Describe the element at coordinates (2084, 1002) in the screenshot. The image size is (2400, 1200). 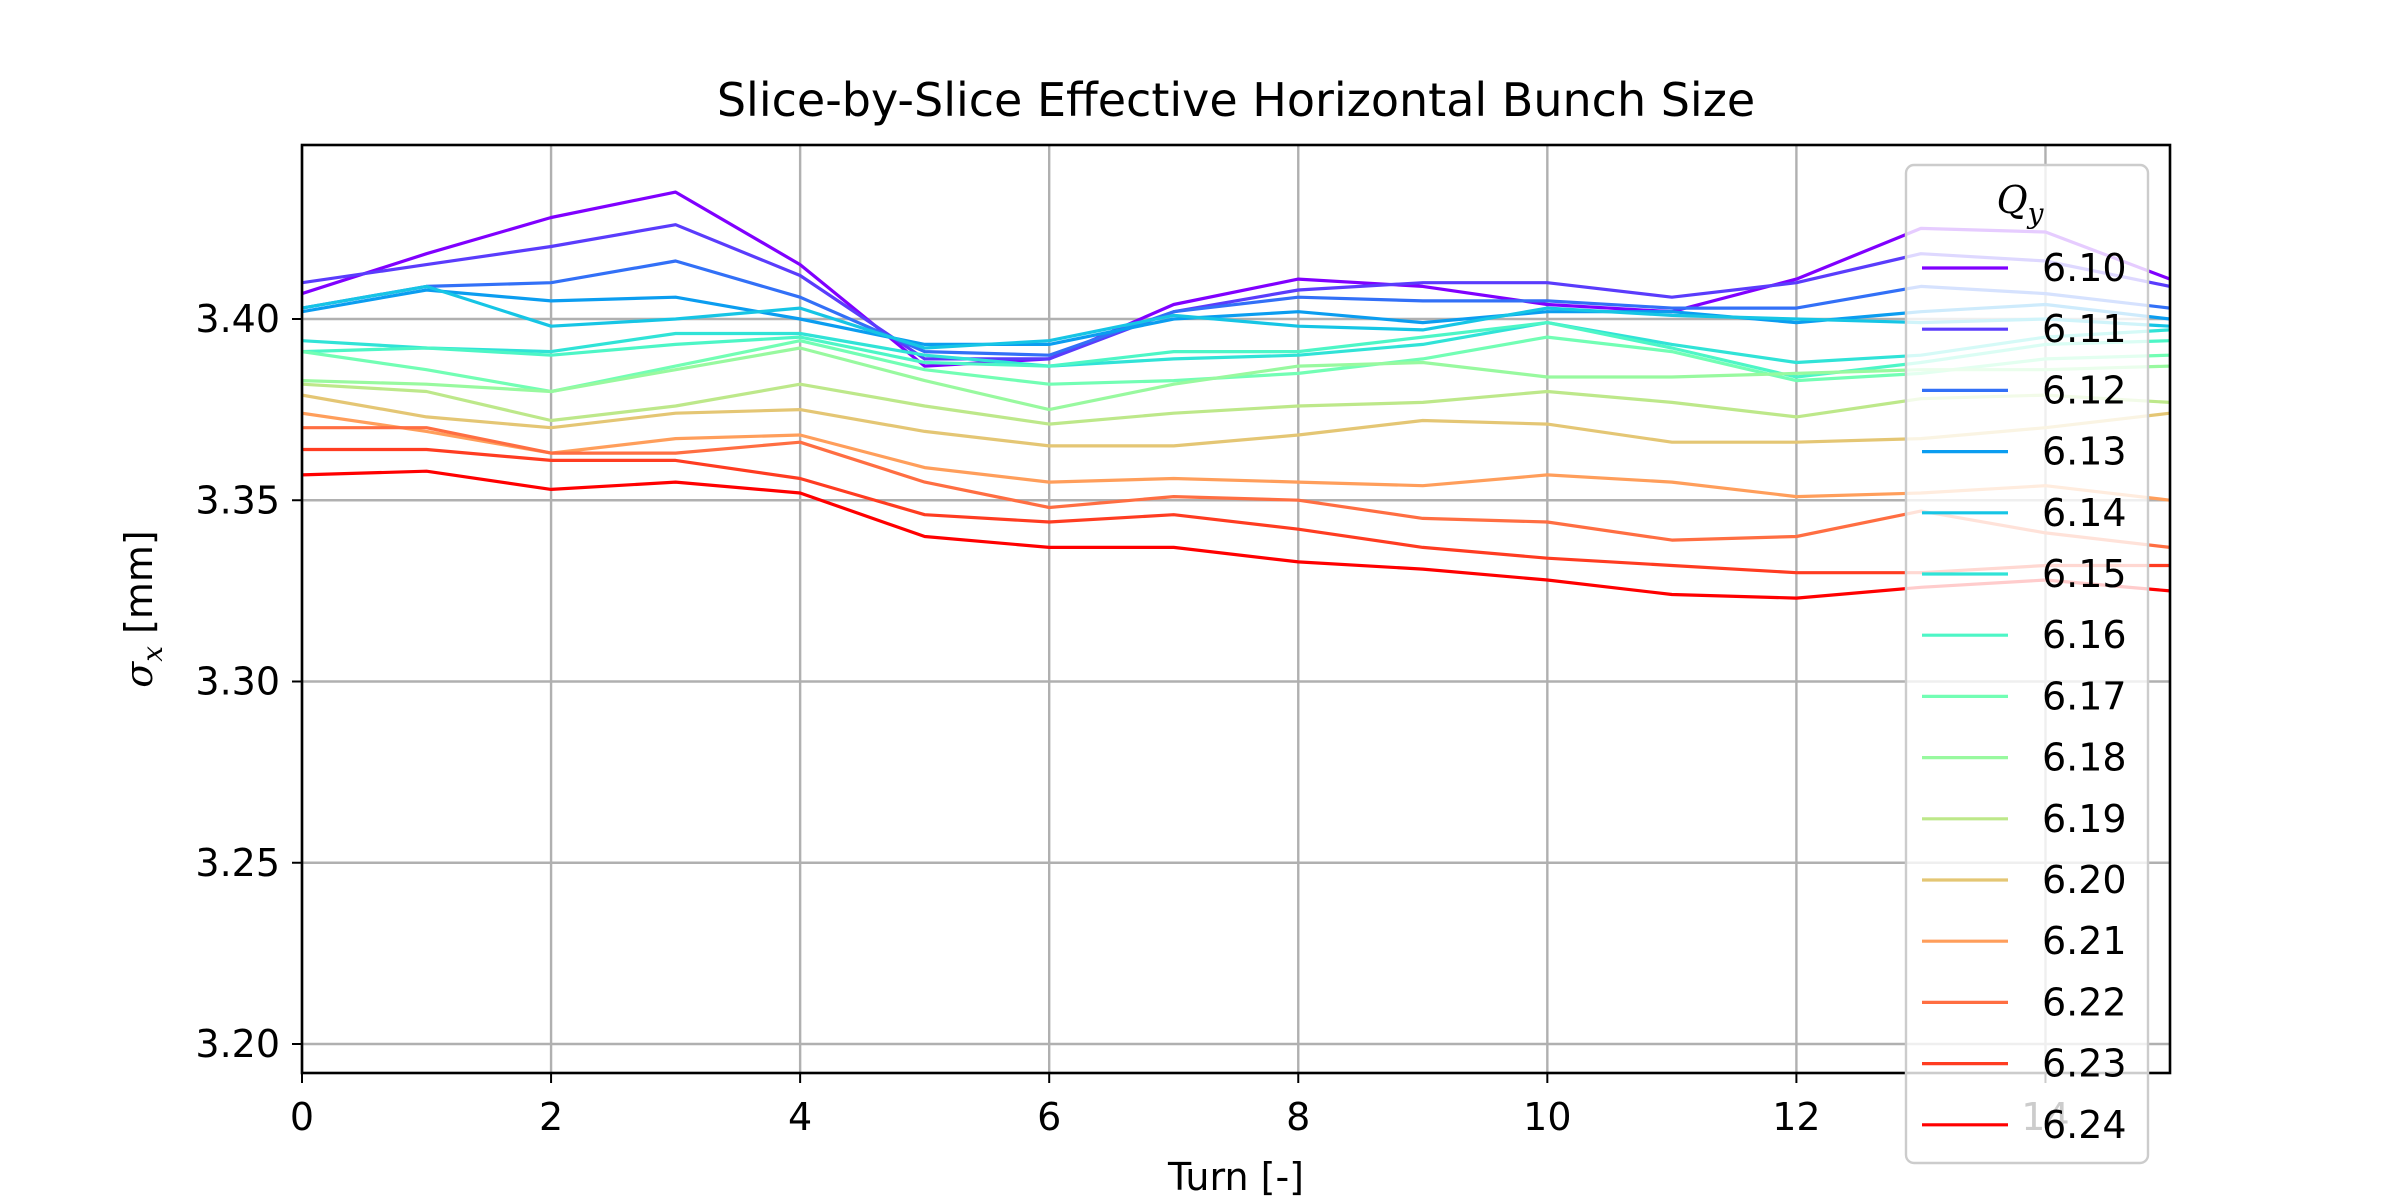
I see `legend-label: 6.22` at that location.